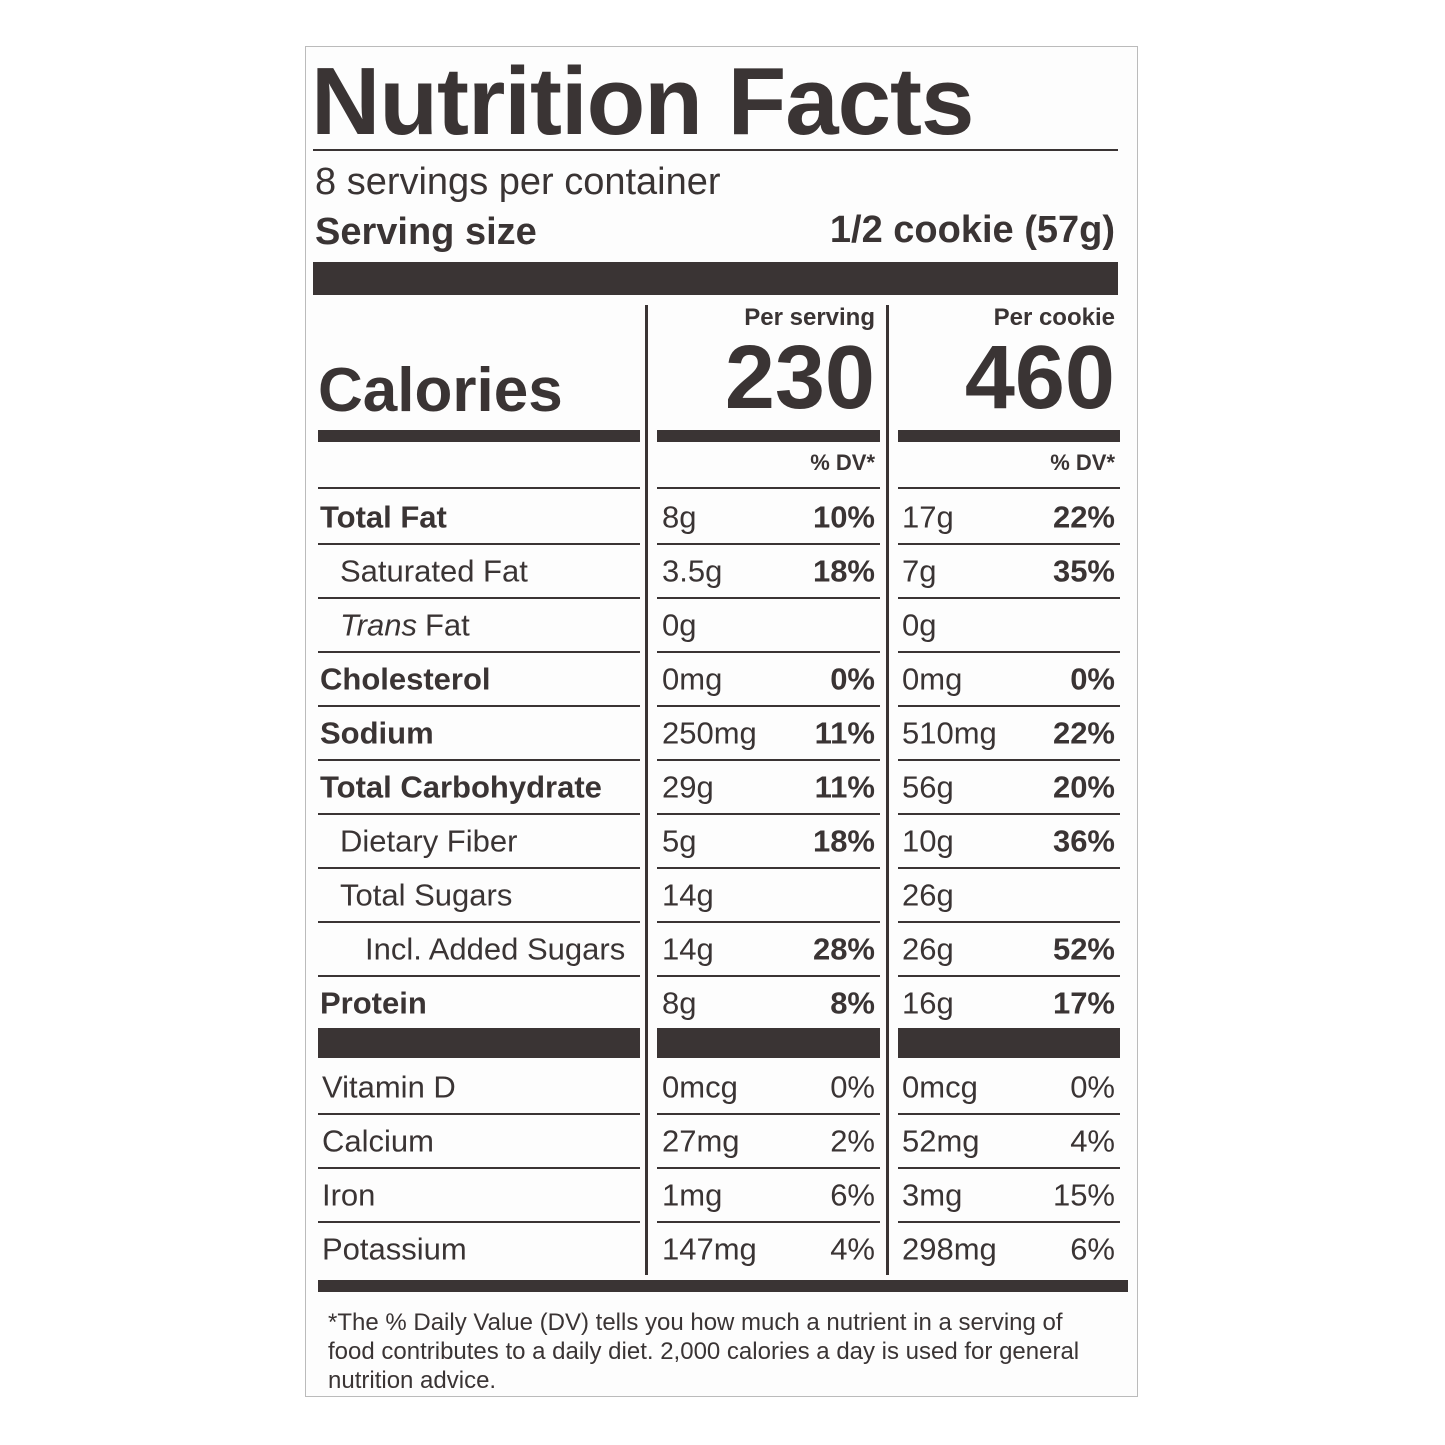  I want to click on amount: 5g, so click(679, 841).